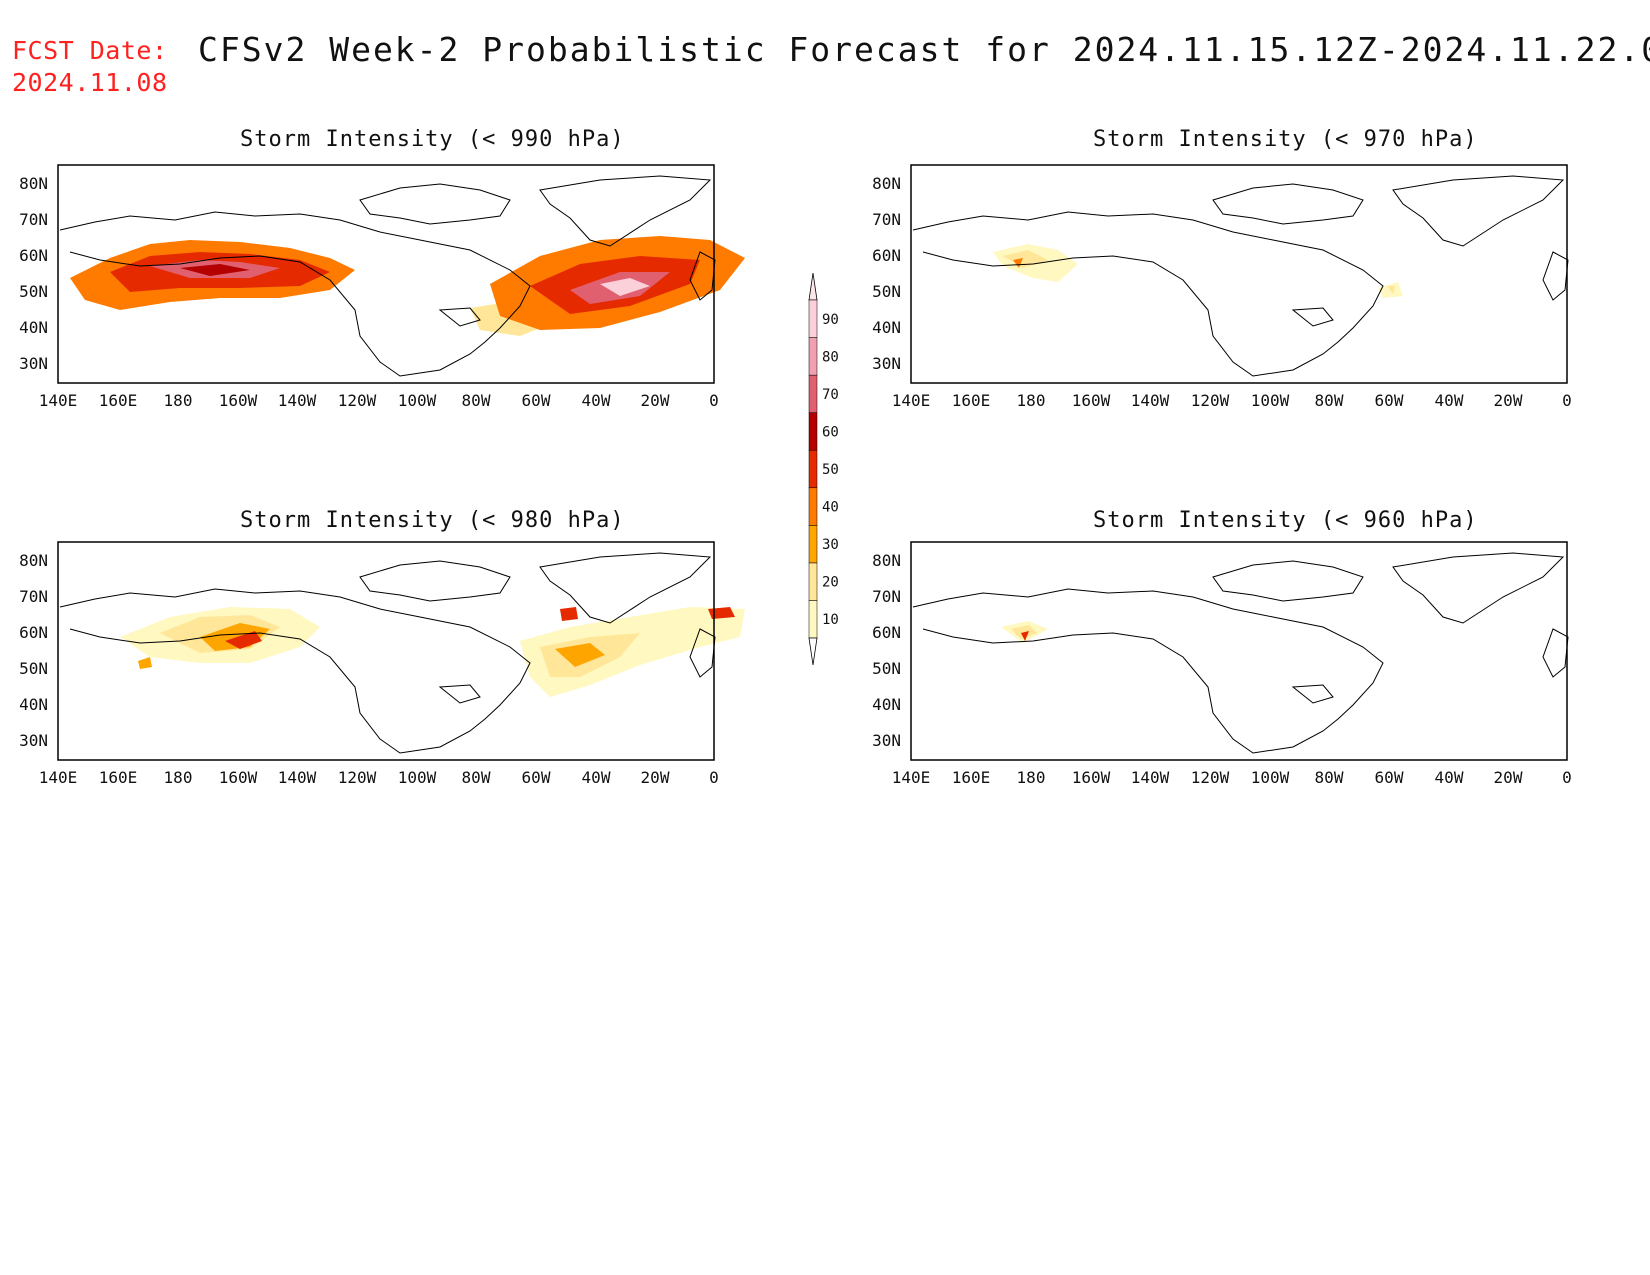 This screenshot has height=1275, width=1650. What do you see at coordinates (830, 357) in the screenshot?
I see `colorbar-label: 80` at bounding box center [830, 357].